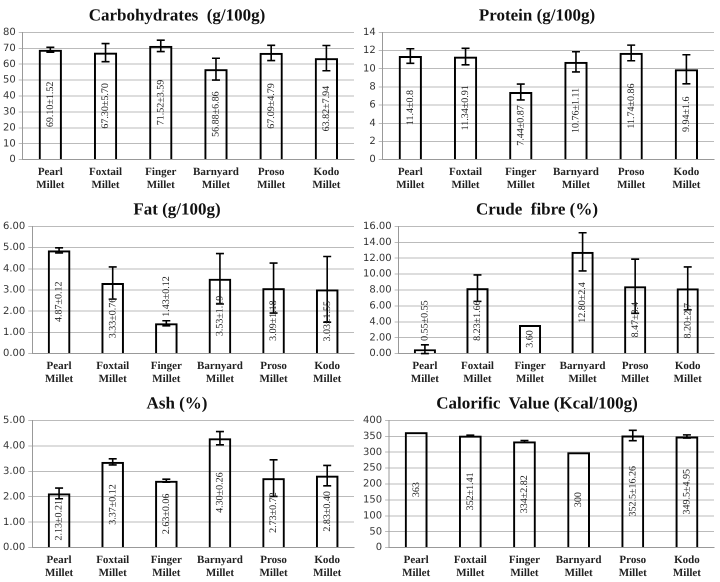 The image size is (720, 582). Describe the element at coordinates (327, 321) in the screenshot. I see `data-label: 3.03±1.55` at that location.